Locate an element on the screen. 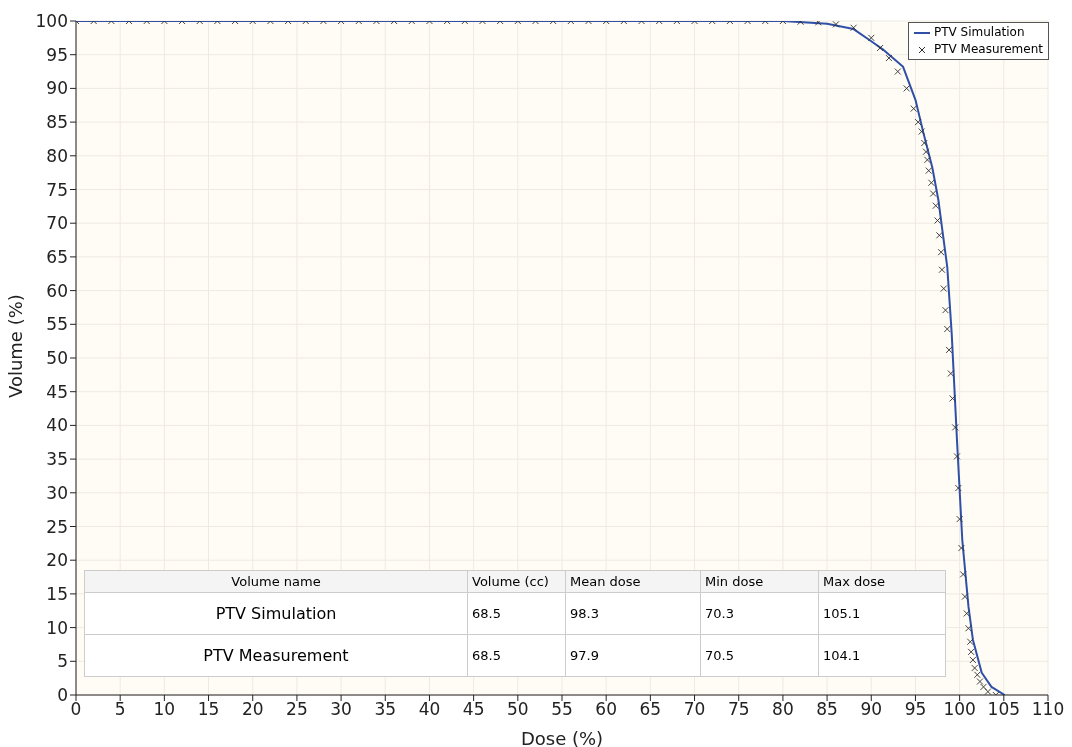 The image size is (1072, 747). x-tick-label: 55 is located at coordinates (562, 709).